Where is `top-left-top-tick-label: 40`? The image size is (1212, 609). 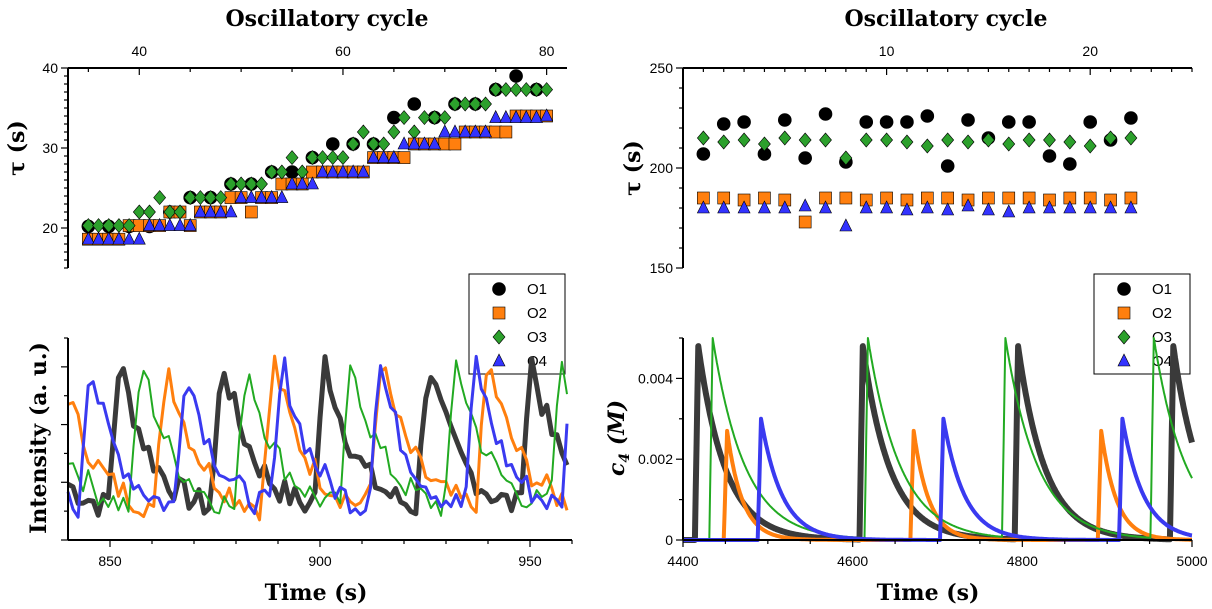 top-left-top-tick-label: 40 is located at coordinates (139, 51).